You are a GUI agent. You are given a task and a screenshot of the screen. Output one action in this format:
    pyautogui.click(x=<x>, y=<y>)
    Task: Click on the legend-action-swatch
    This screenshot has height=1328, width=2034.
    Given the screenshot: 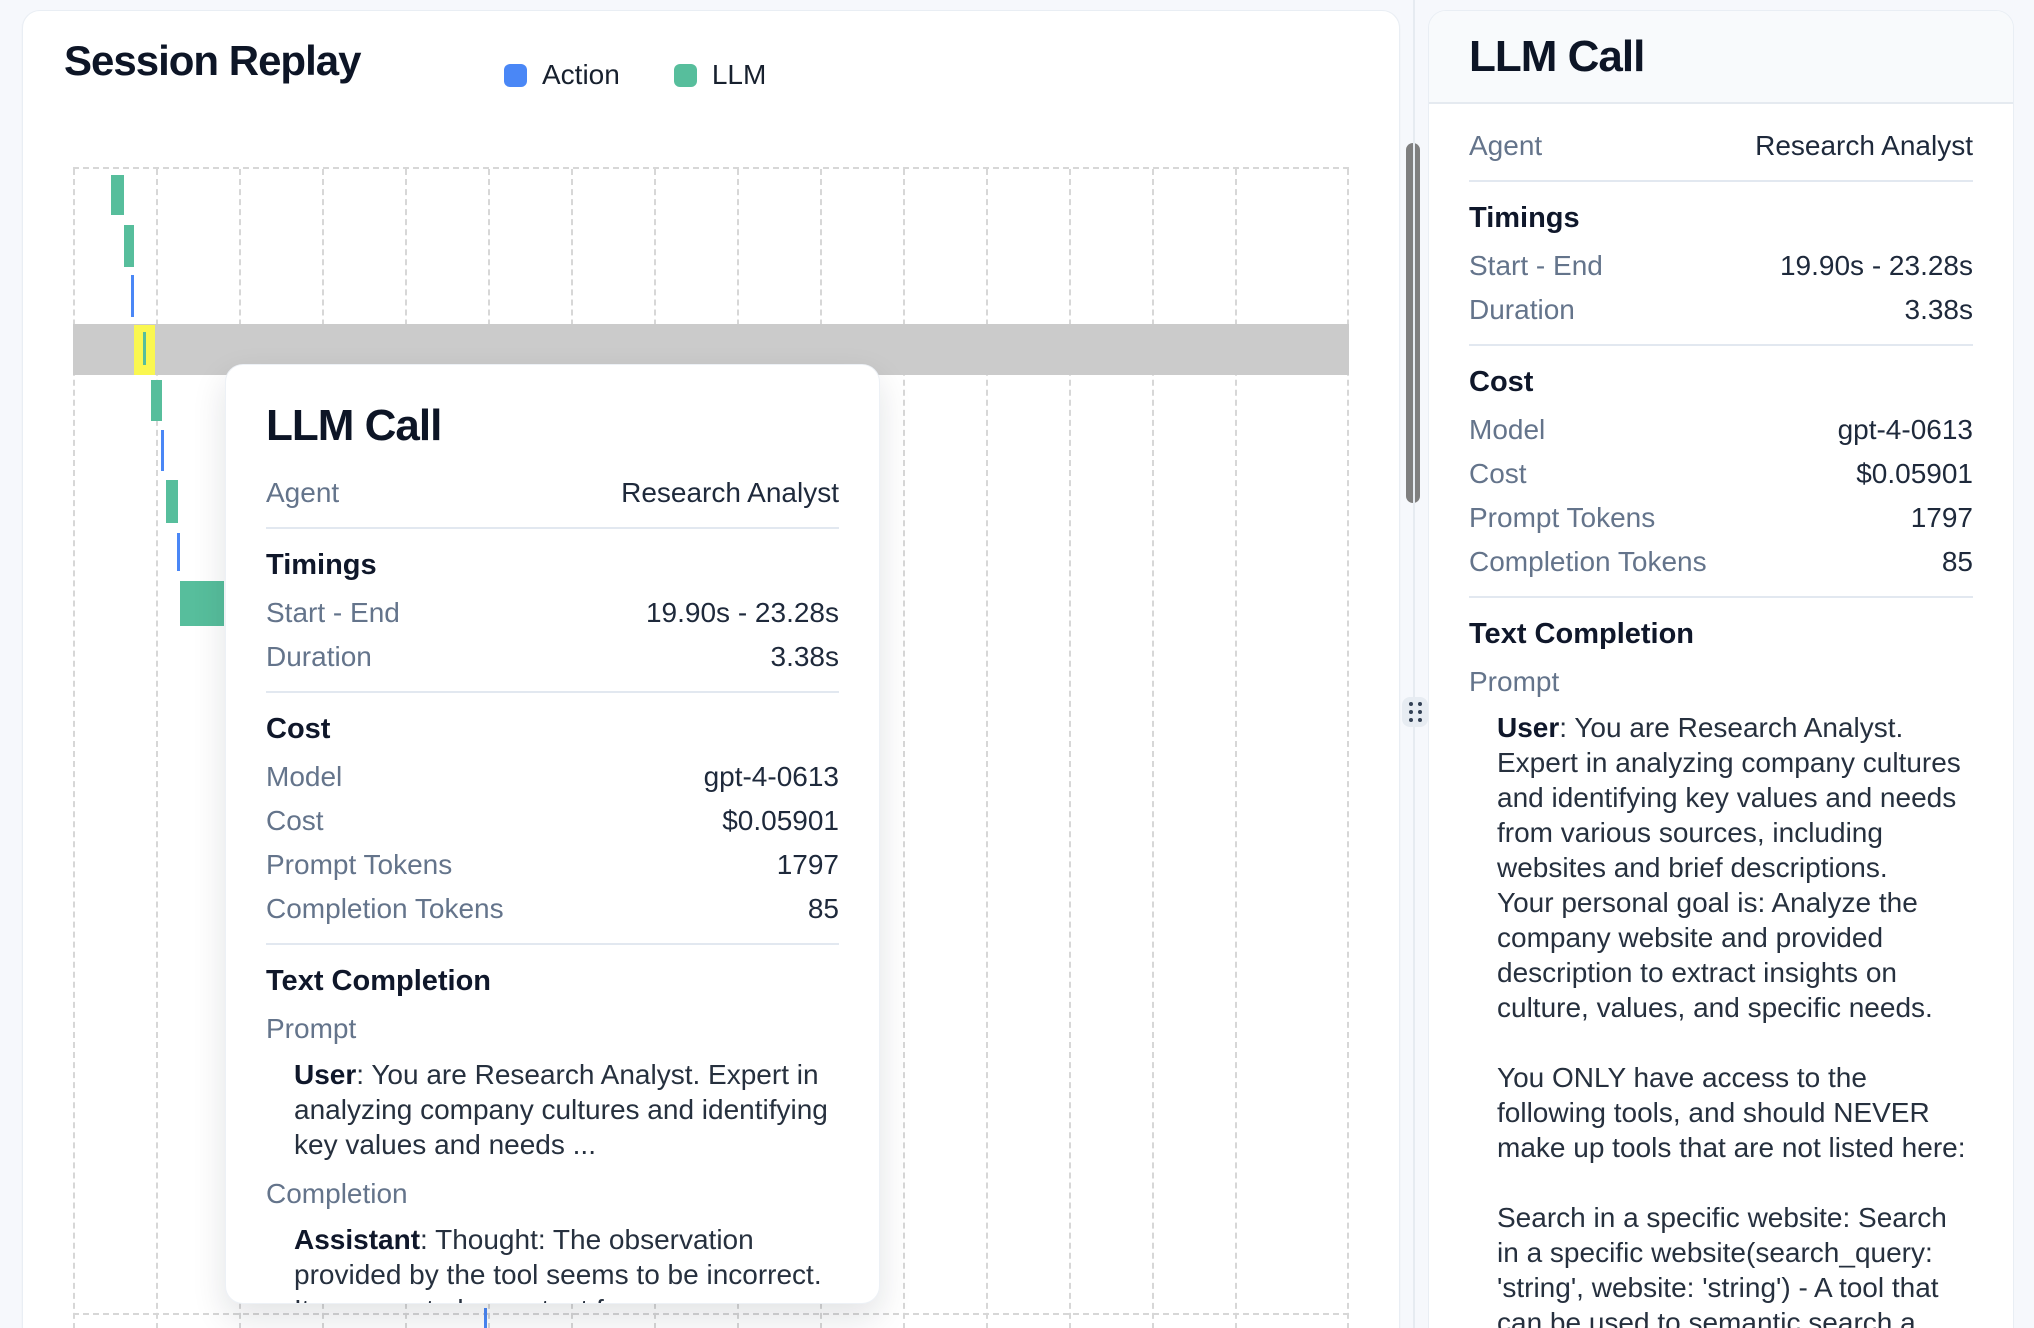 What is the action you would take?
    pyautogui.click(x=515, y=75)
    